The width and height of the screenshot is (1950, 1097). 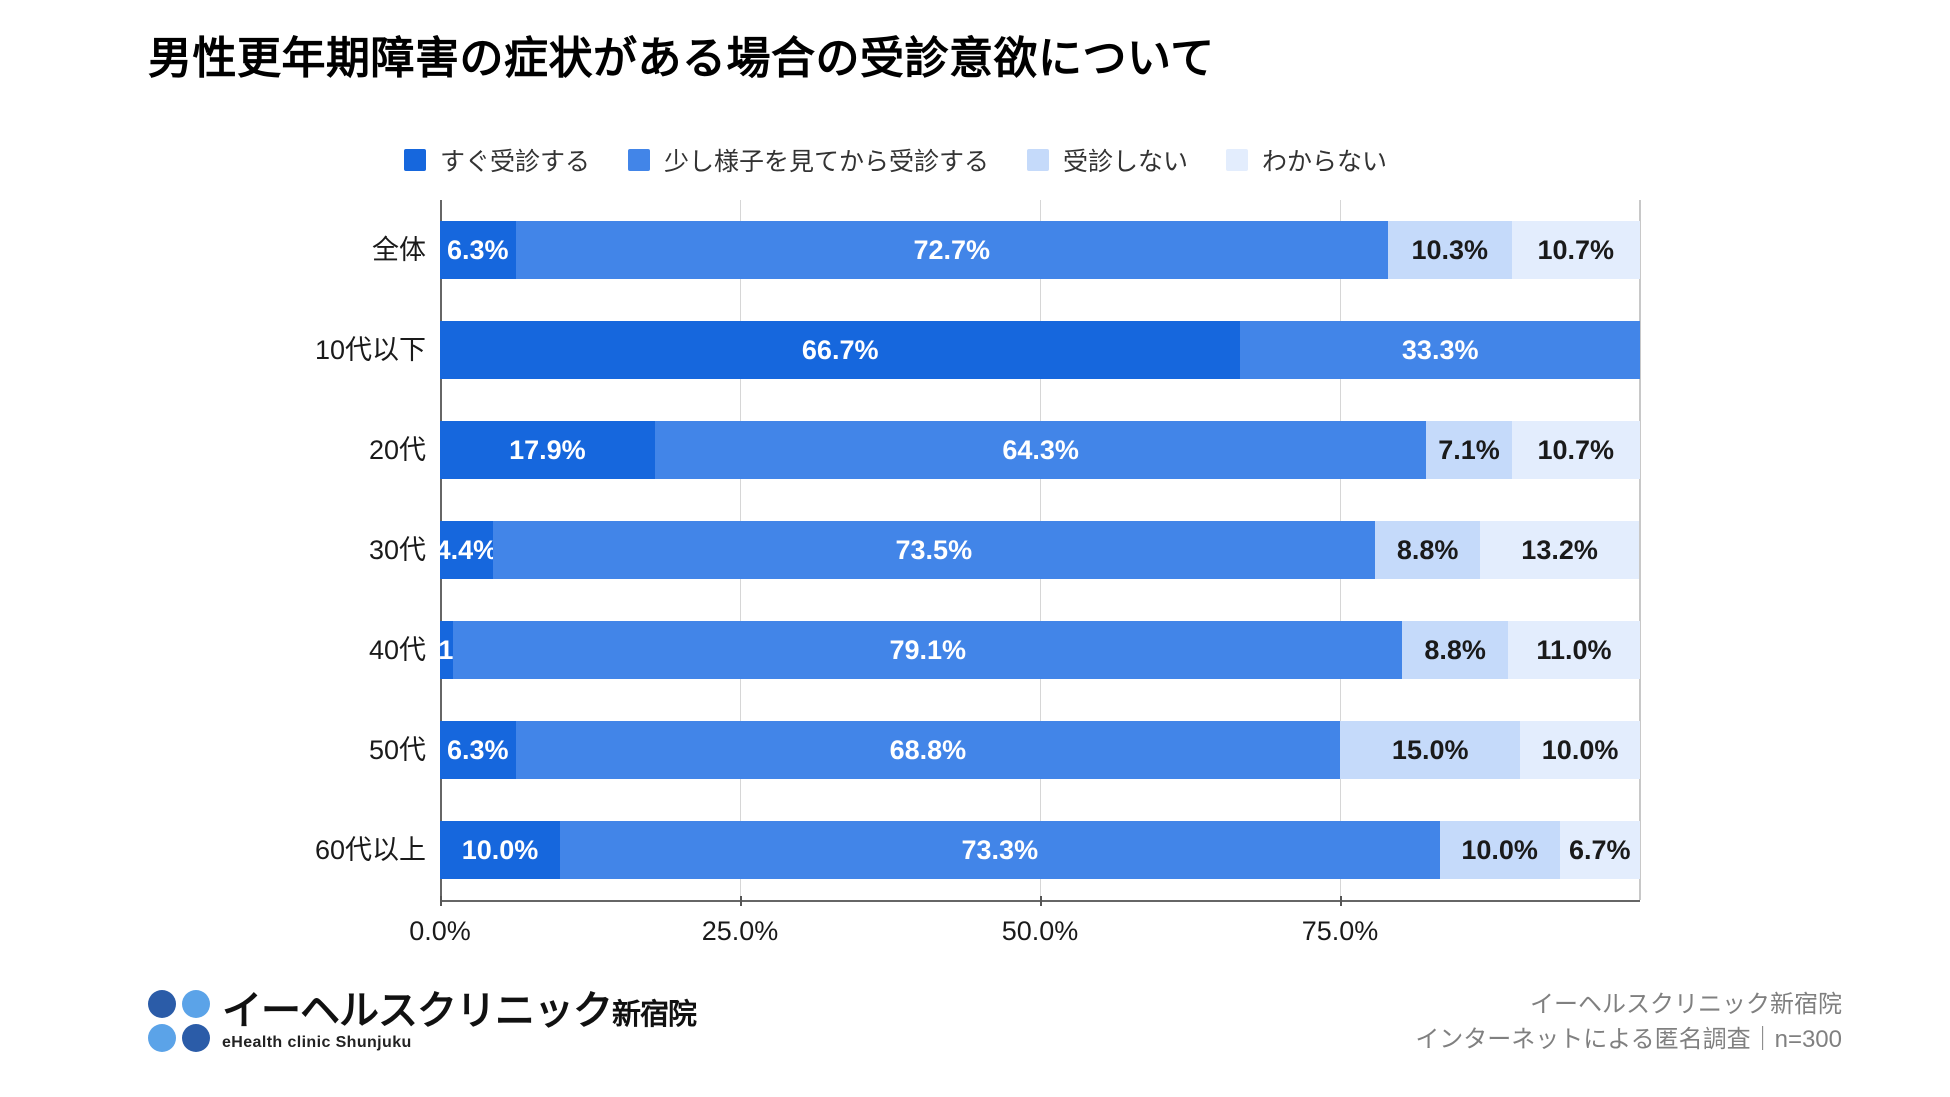 I want to click on bar-segment: 73.3%, so click(x=1000, y=850).